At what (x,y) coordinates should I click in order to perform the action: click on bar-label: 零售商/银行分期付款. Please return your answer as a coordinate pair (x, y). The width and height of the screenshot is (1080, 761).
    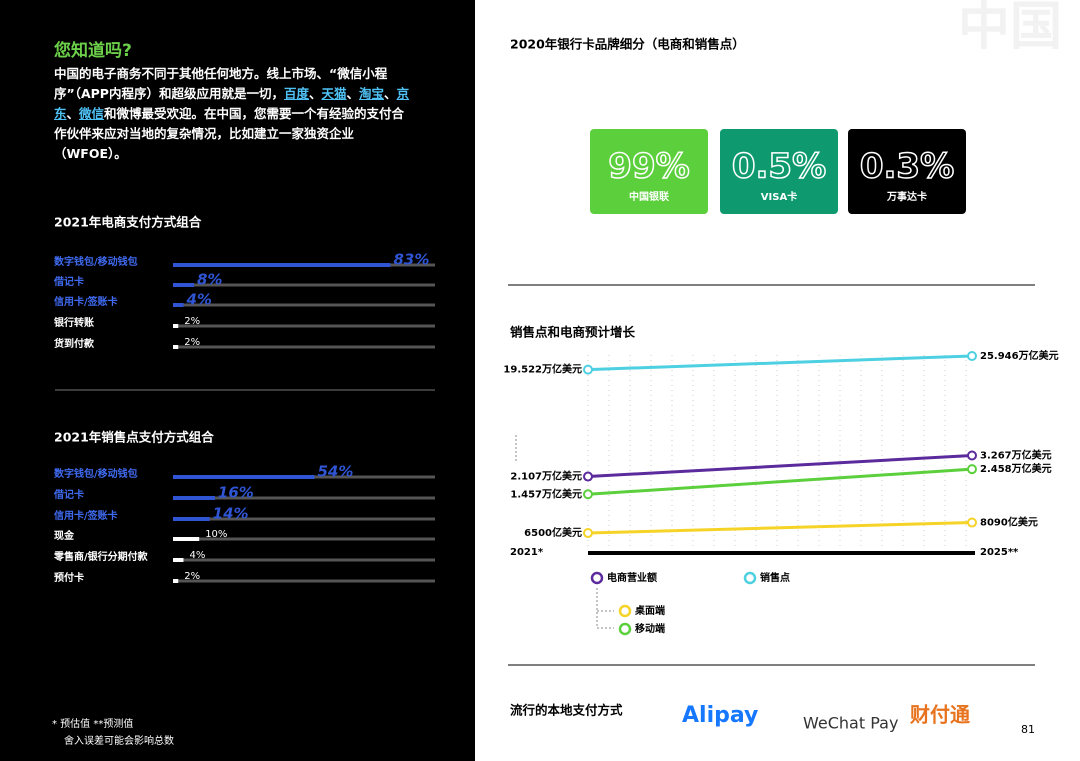
    Looking at the image, I should click on (101, 556).